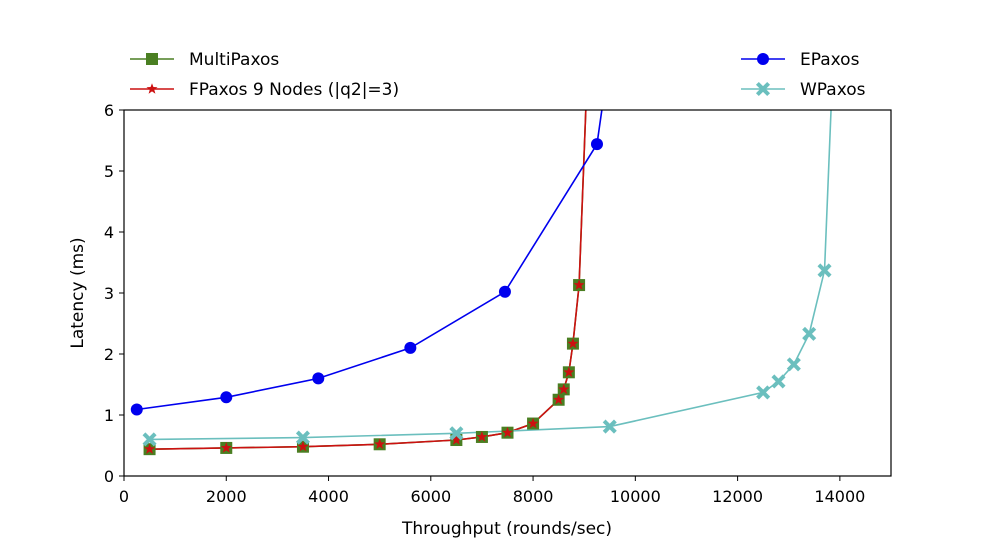  Describe the element at coordinates (124, 496) in the screenshot. I see `x-tick-label: 0` at that location.